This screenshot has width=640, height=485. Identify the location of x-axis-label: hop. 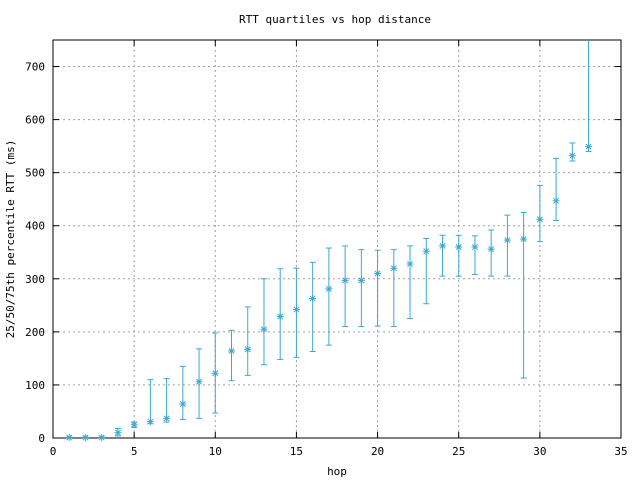
(337, 471).